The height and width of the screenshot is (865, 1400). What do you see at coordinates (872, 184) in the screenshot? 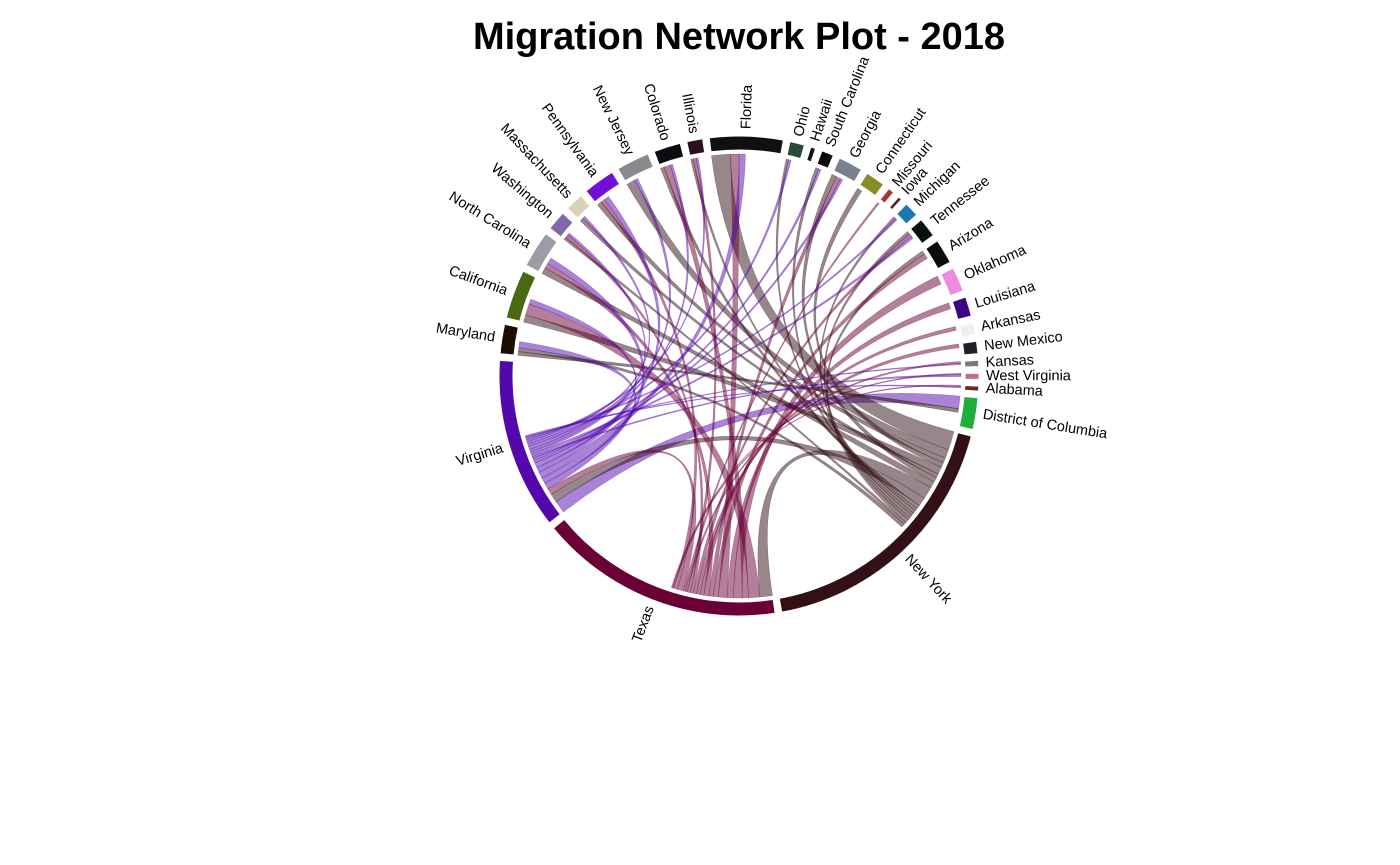
I see `sector-connecticut` at bounding box center [872, 184].